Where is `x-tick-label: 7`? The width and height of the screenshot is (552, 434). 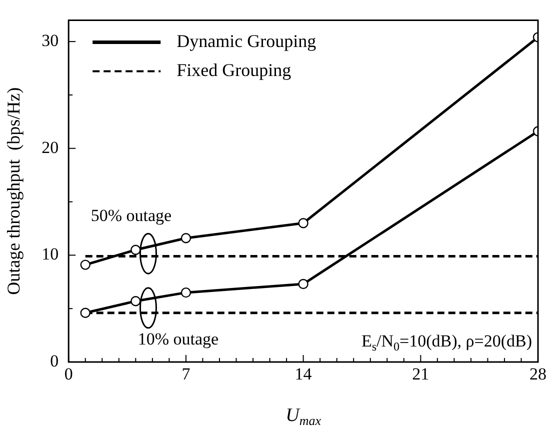 x-tick-label: 7 is located at coordinates (186, 374).